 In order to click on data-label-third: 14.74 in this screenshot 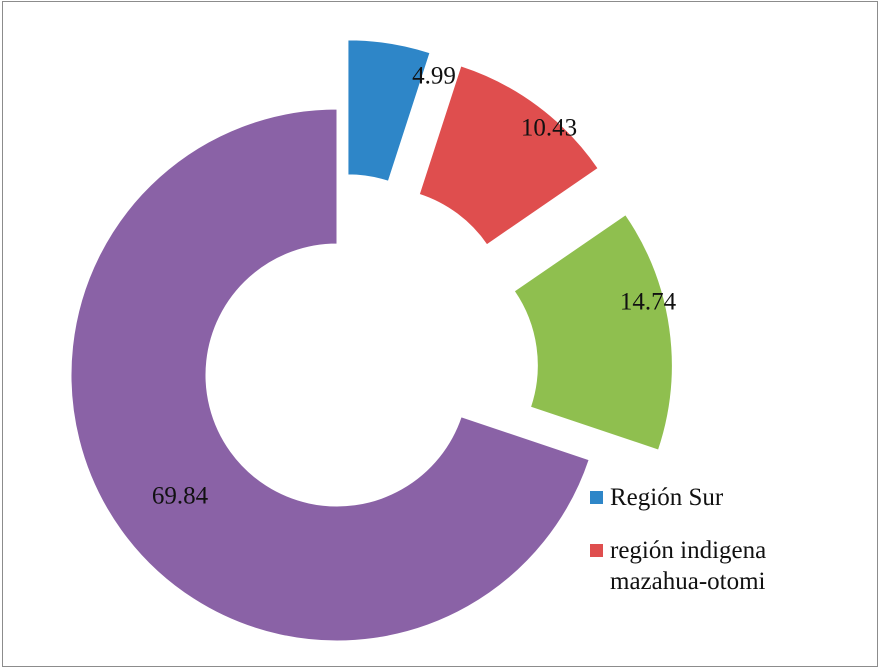, I will do `click(648, 302)`.